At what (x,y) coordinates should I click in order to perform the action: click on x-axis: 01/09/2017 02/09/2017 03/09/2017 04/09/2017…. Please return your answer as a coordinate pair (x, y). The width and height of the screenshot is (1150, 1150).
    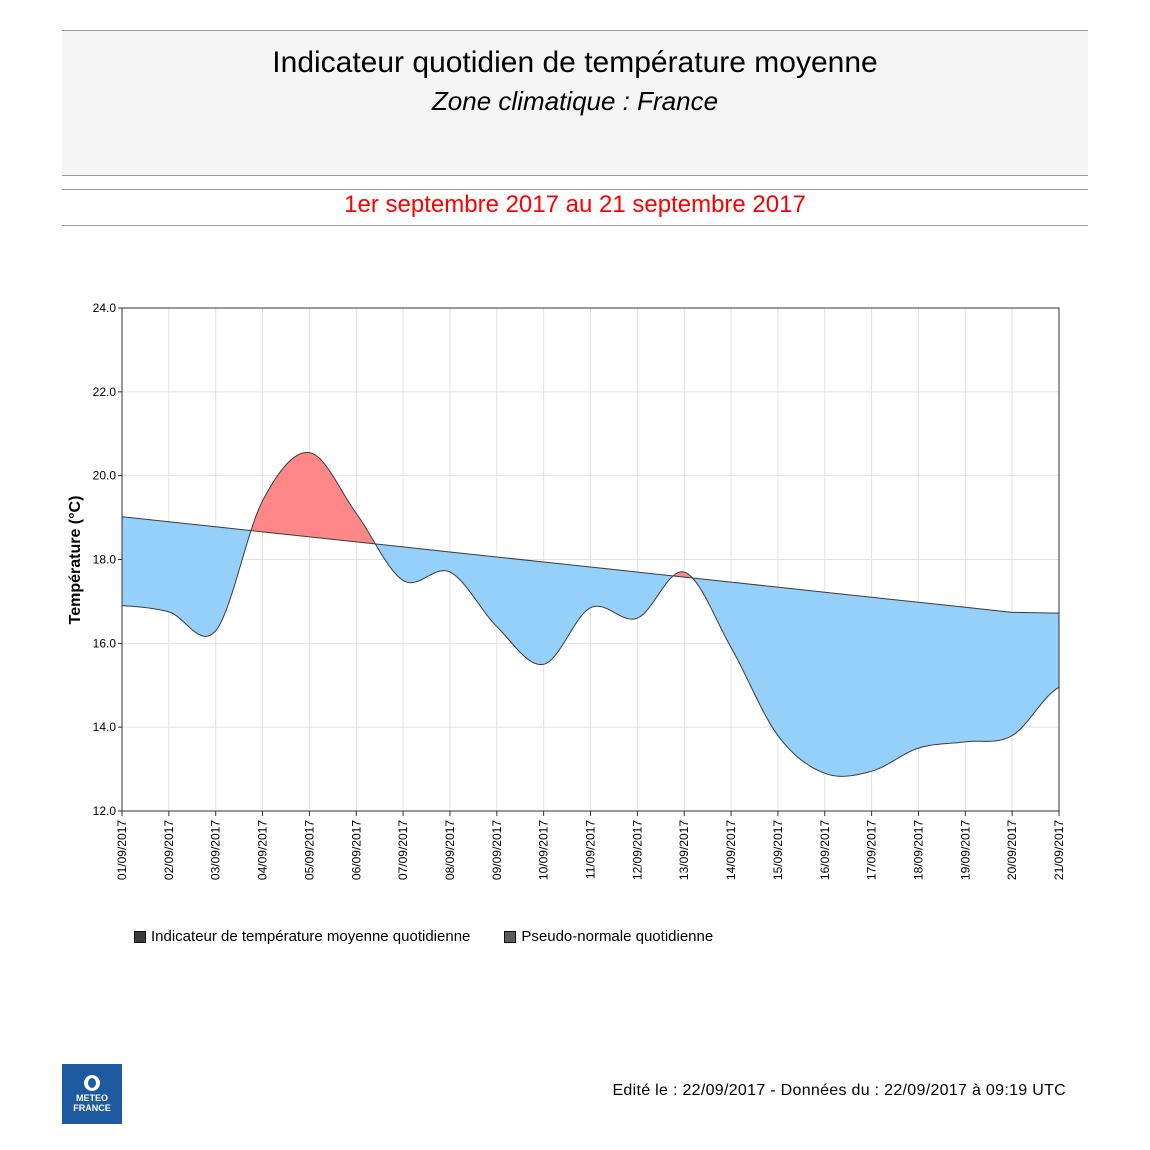
    Looking at the image, I should click on (590, 845).